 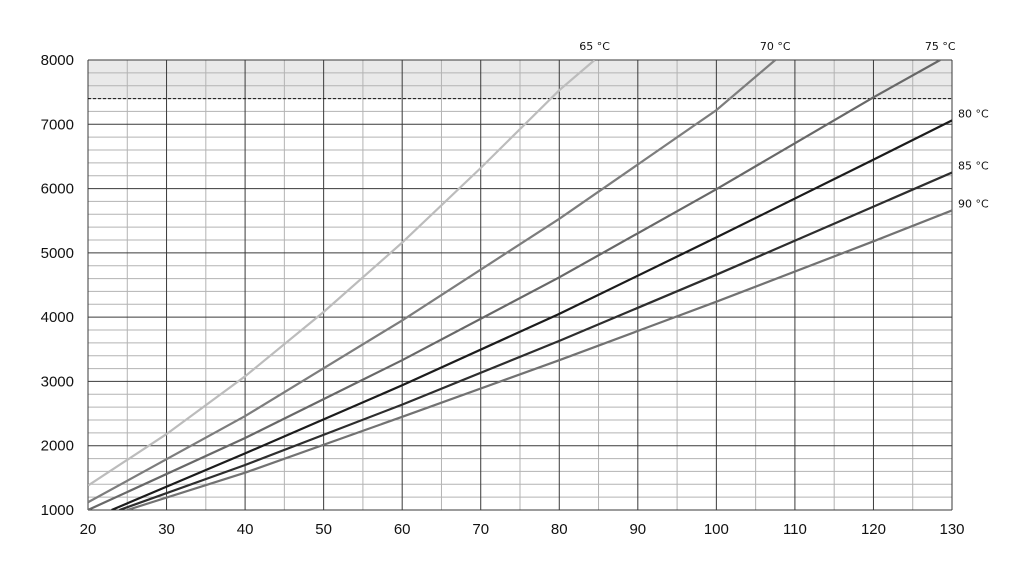 I want to click on x-tick-label: 20, so click(x=88, y=529).